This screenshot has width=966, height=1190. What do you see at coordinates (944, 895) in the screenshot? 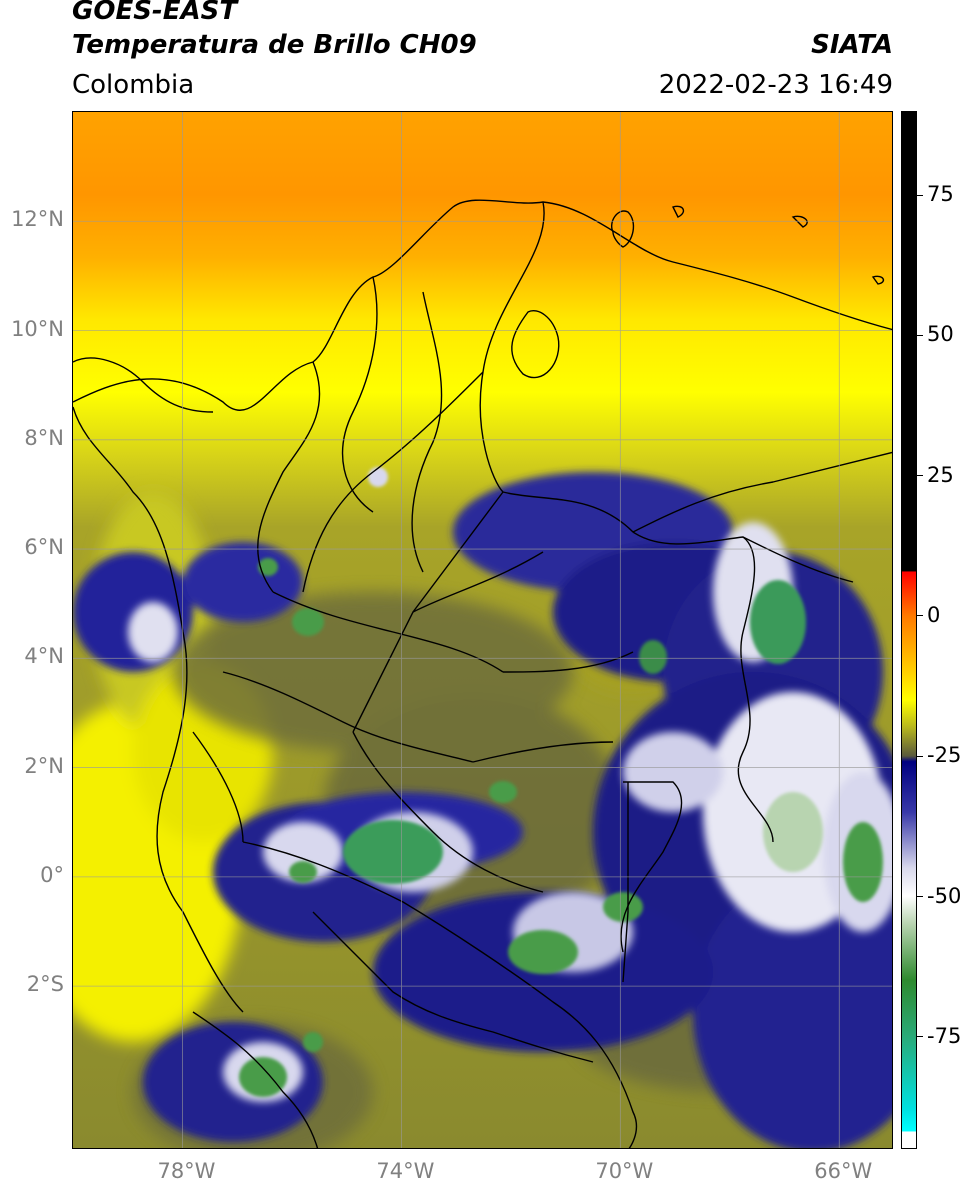
I see `colorbar-tick-label: -50` at bounding box center [944, 895].